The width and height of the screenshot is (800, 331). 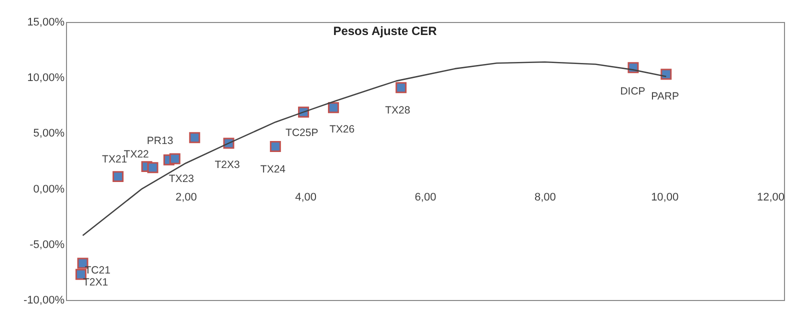 I want to click on data-label: T2X3, so click(x=227, y=165).